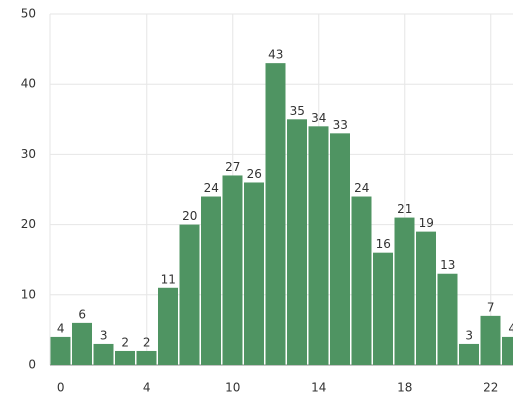  What do you see at coordinates (168, 279) in the screenshot?
I see `value-label: 11` at bounding box center [168, 279].